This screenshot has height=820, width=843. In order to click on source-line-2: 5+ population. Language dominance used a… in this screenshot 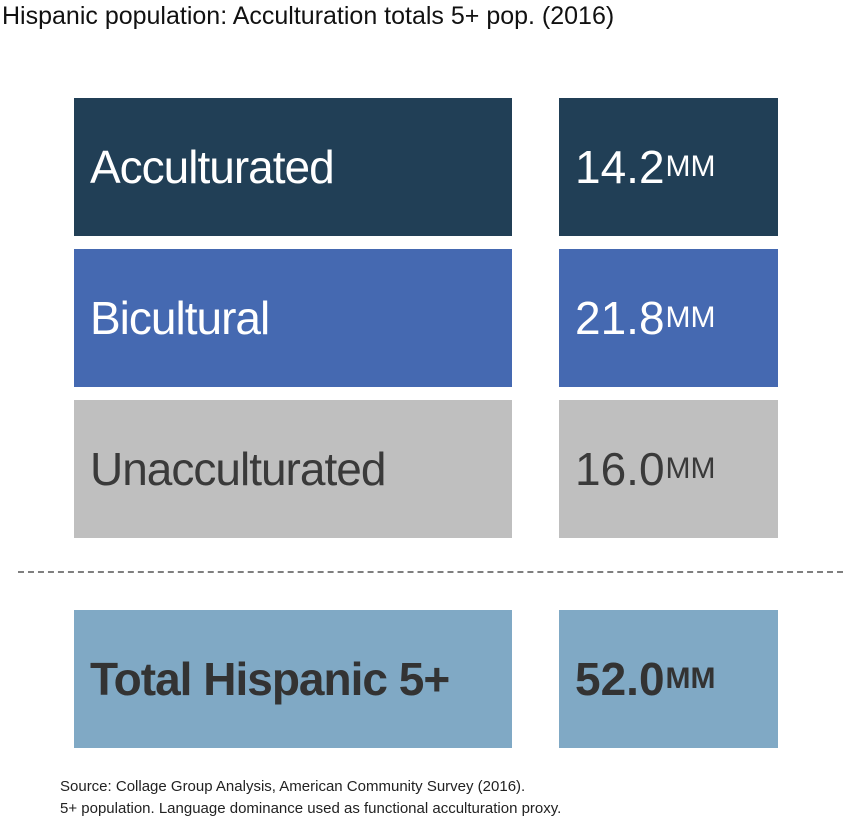, I will do `click(311, 808)`.